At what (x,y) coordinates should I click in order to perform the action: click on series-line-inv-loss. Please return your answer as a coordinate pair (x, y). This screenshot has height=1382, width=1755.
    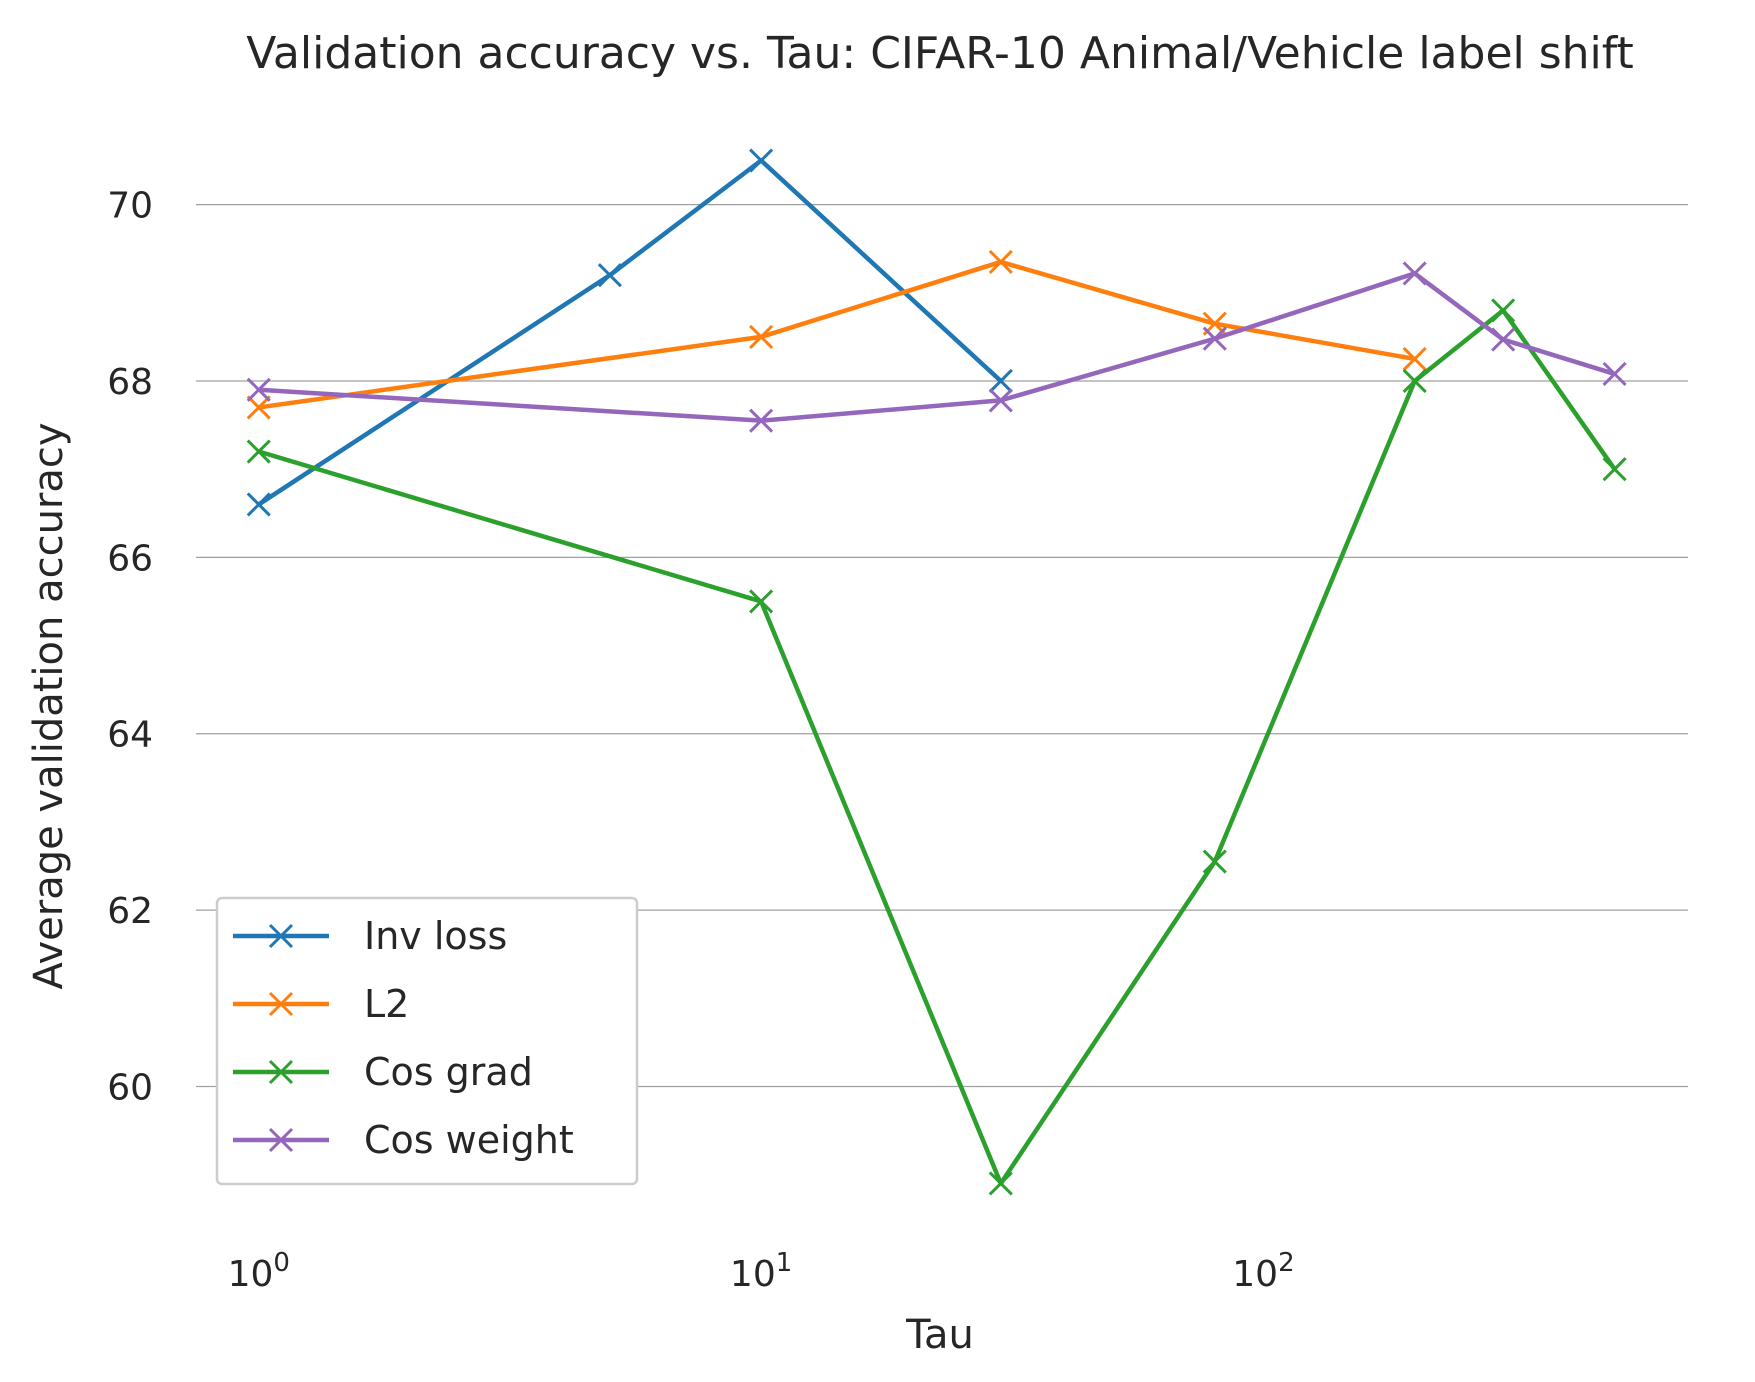
    Looking at the image, I should click on (630, 332).